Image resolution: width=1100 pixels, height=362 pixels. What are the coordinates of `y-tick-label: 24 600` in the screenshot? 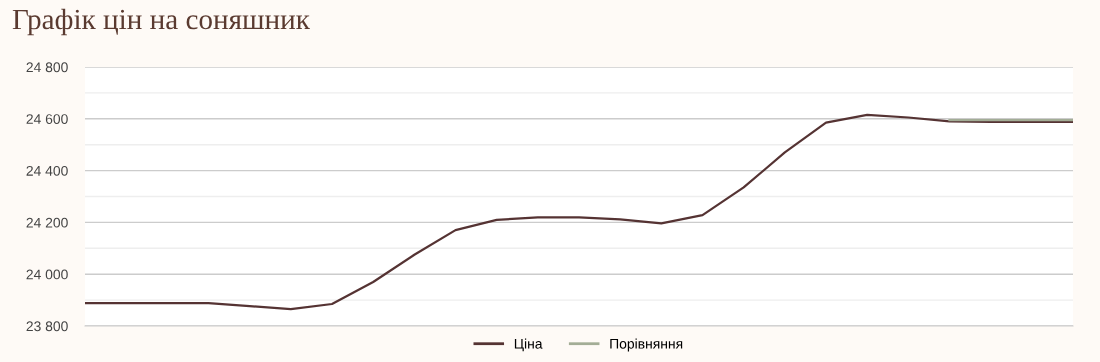 It's located at (47, 119).